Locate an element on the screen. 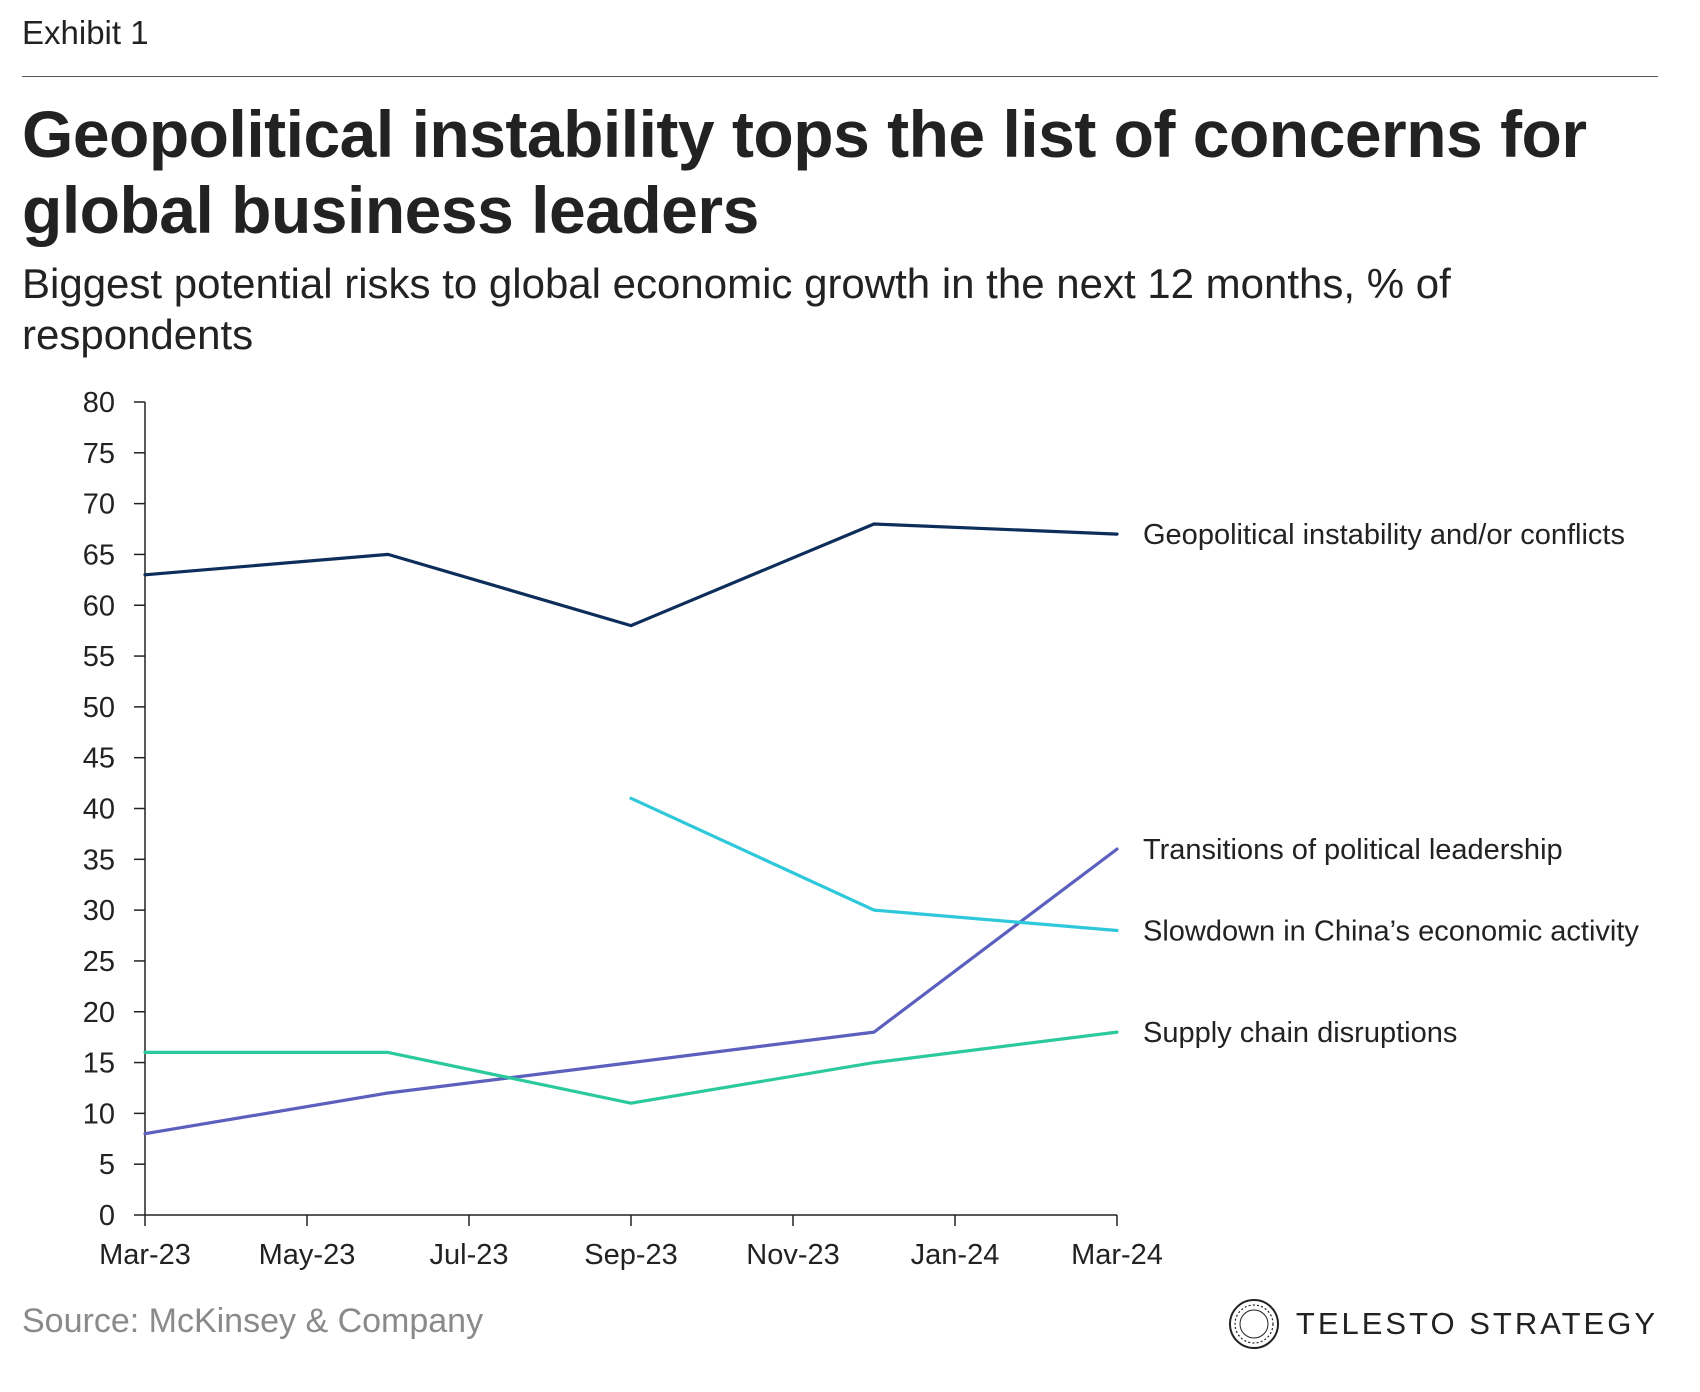  y-tick-label: 15 is located at coordinates (99, 1064).